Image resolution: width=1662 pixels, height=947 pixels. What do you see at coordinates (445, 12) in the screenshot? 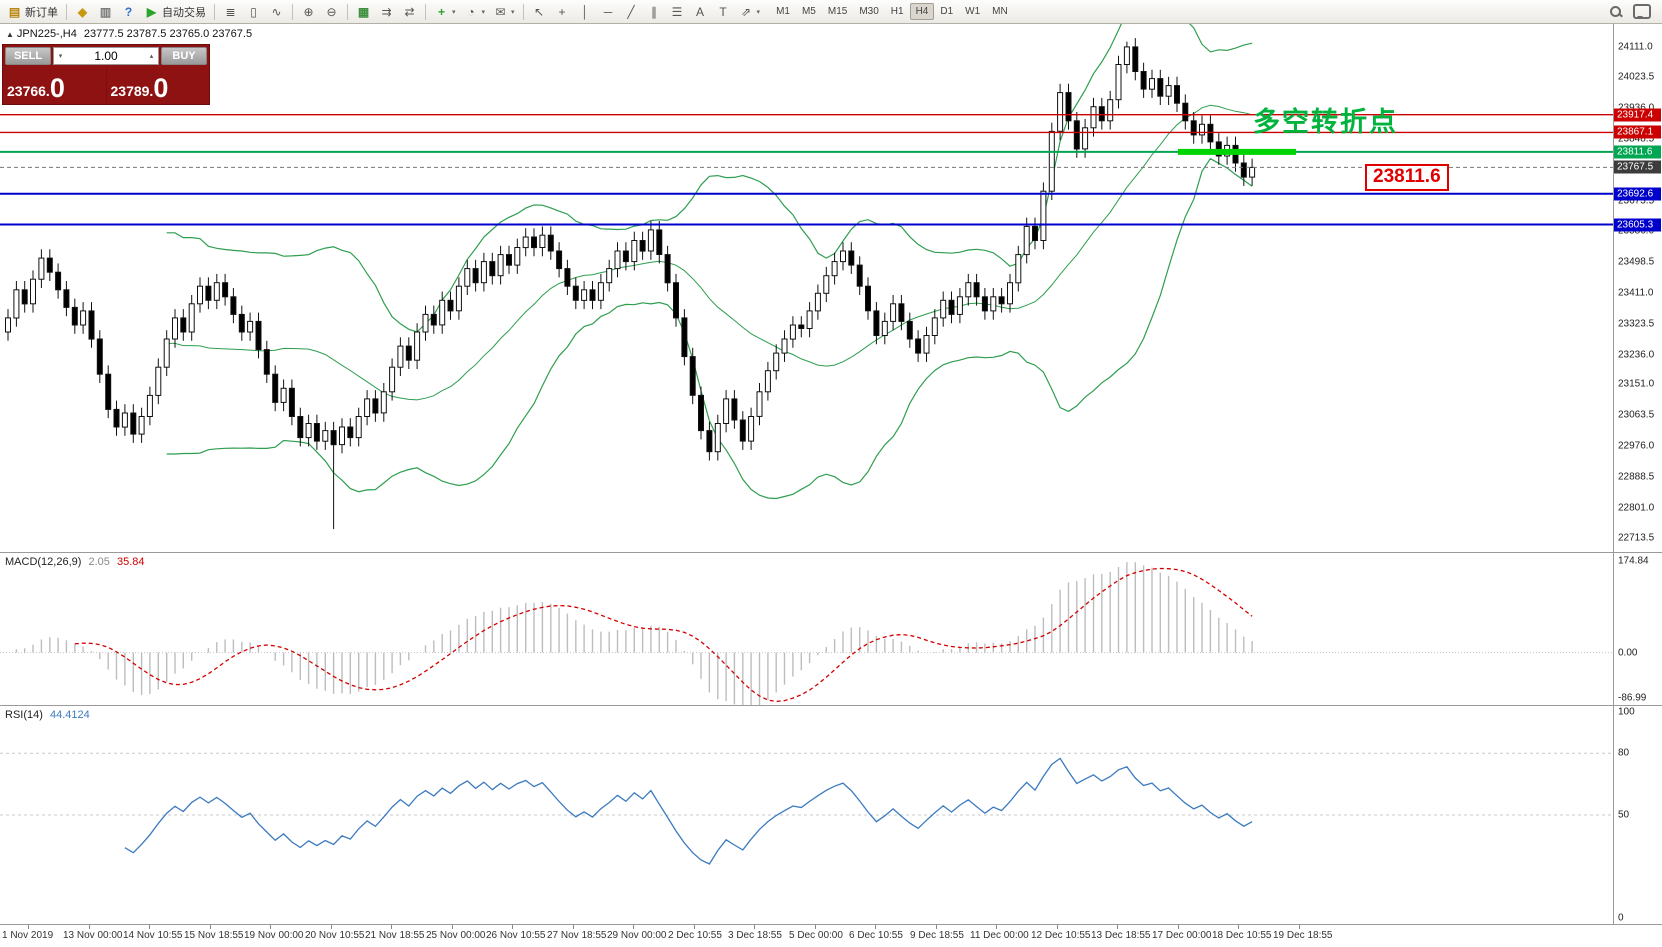
I see `indicators-icon: + ▾` at bounding box center [445, 12].